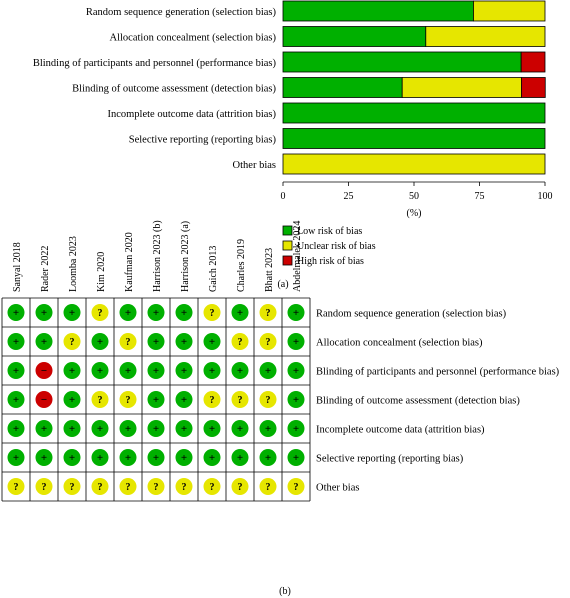 The width and height of the screenshot is (570, 598). I want to click on study-label: Harrison 2023 (b), so click(157, 256).